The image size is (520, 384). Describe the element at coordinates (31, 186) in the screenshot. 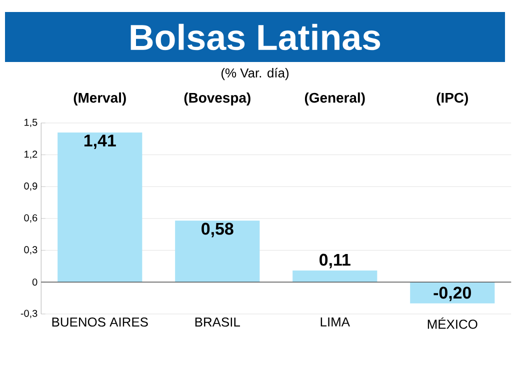

I see `y-tick-label: 0,9` at that location.